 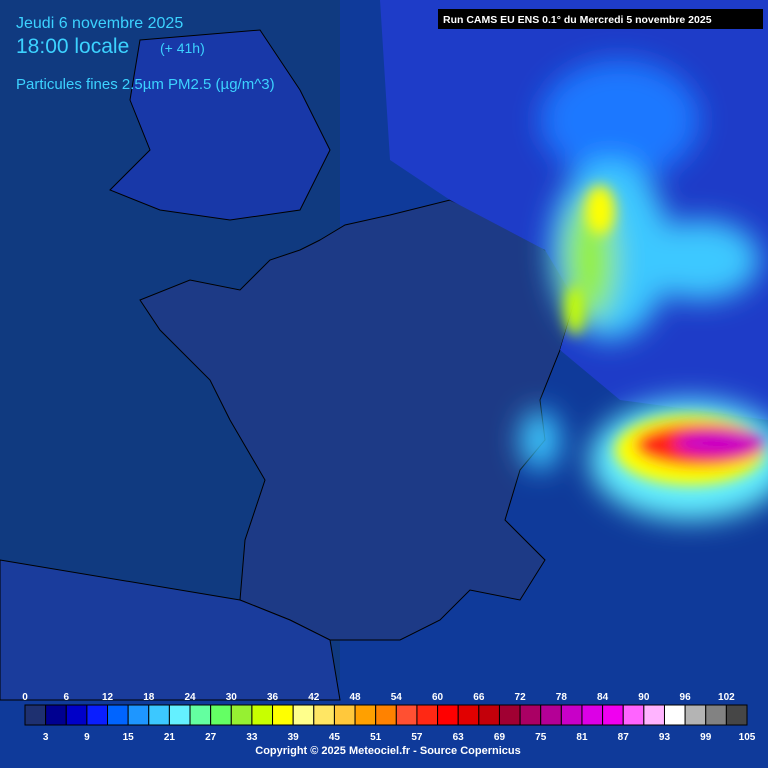 What do you see at coordinates (479, 697) in the screenshot?
I see `colorbar-label: 66` at bounding box center [479, 697].